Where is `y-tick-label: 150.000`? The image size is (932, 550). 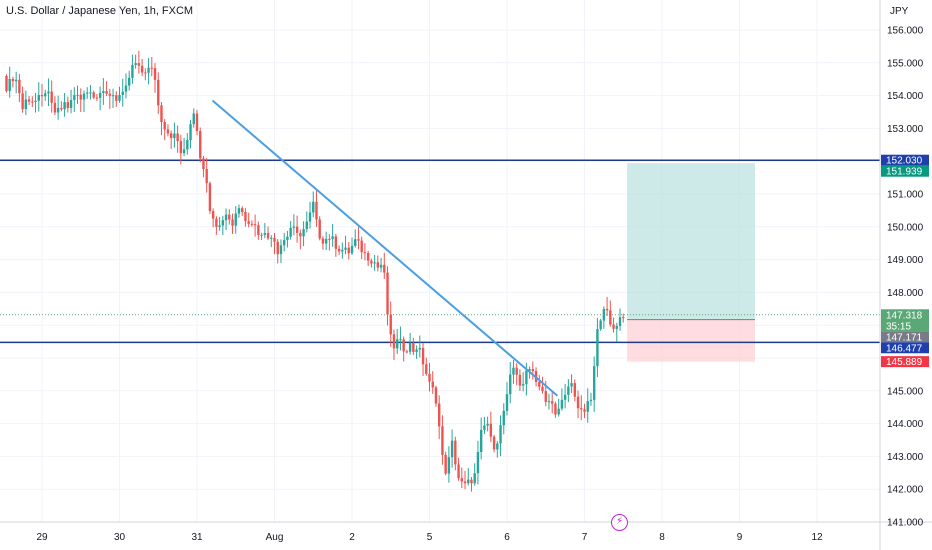 y-tick-label: 150.000 is located at coordinates (905, 227).